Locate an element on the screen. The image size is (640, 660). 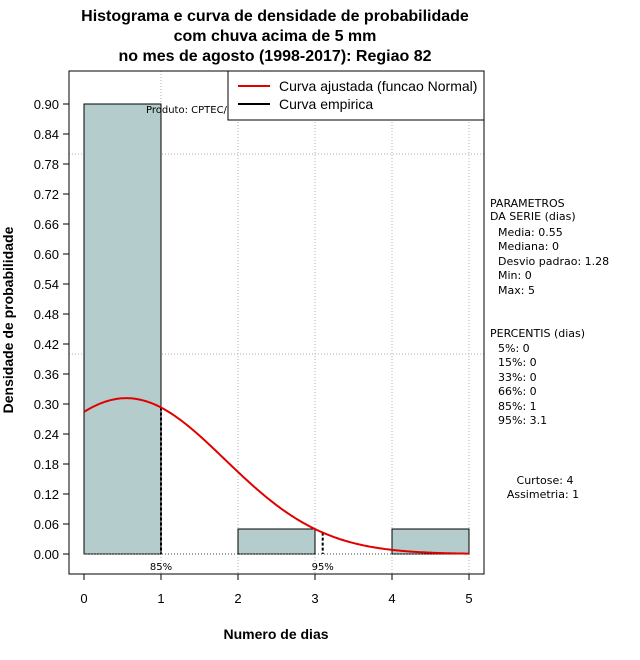
x-tick-label-0: 0 is located at coordinates (83, 598).